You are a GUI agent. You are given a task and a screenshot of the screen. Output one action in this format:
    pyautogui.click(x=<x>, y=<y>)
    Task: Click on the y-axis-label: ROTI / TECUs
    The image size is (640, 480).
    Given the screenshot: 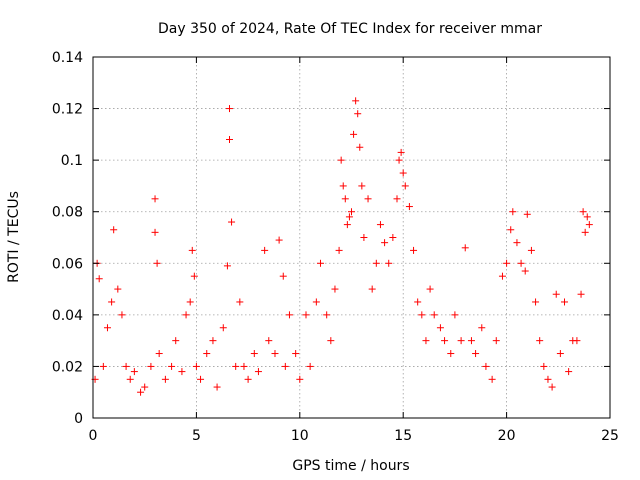 What is the action you would take?
    pyautogui.click(x=14, y=237)
    